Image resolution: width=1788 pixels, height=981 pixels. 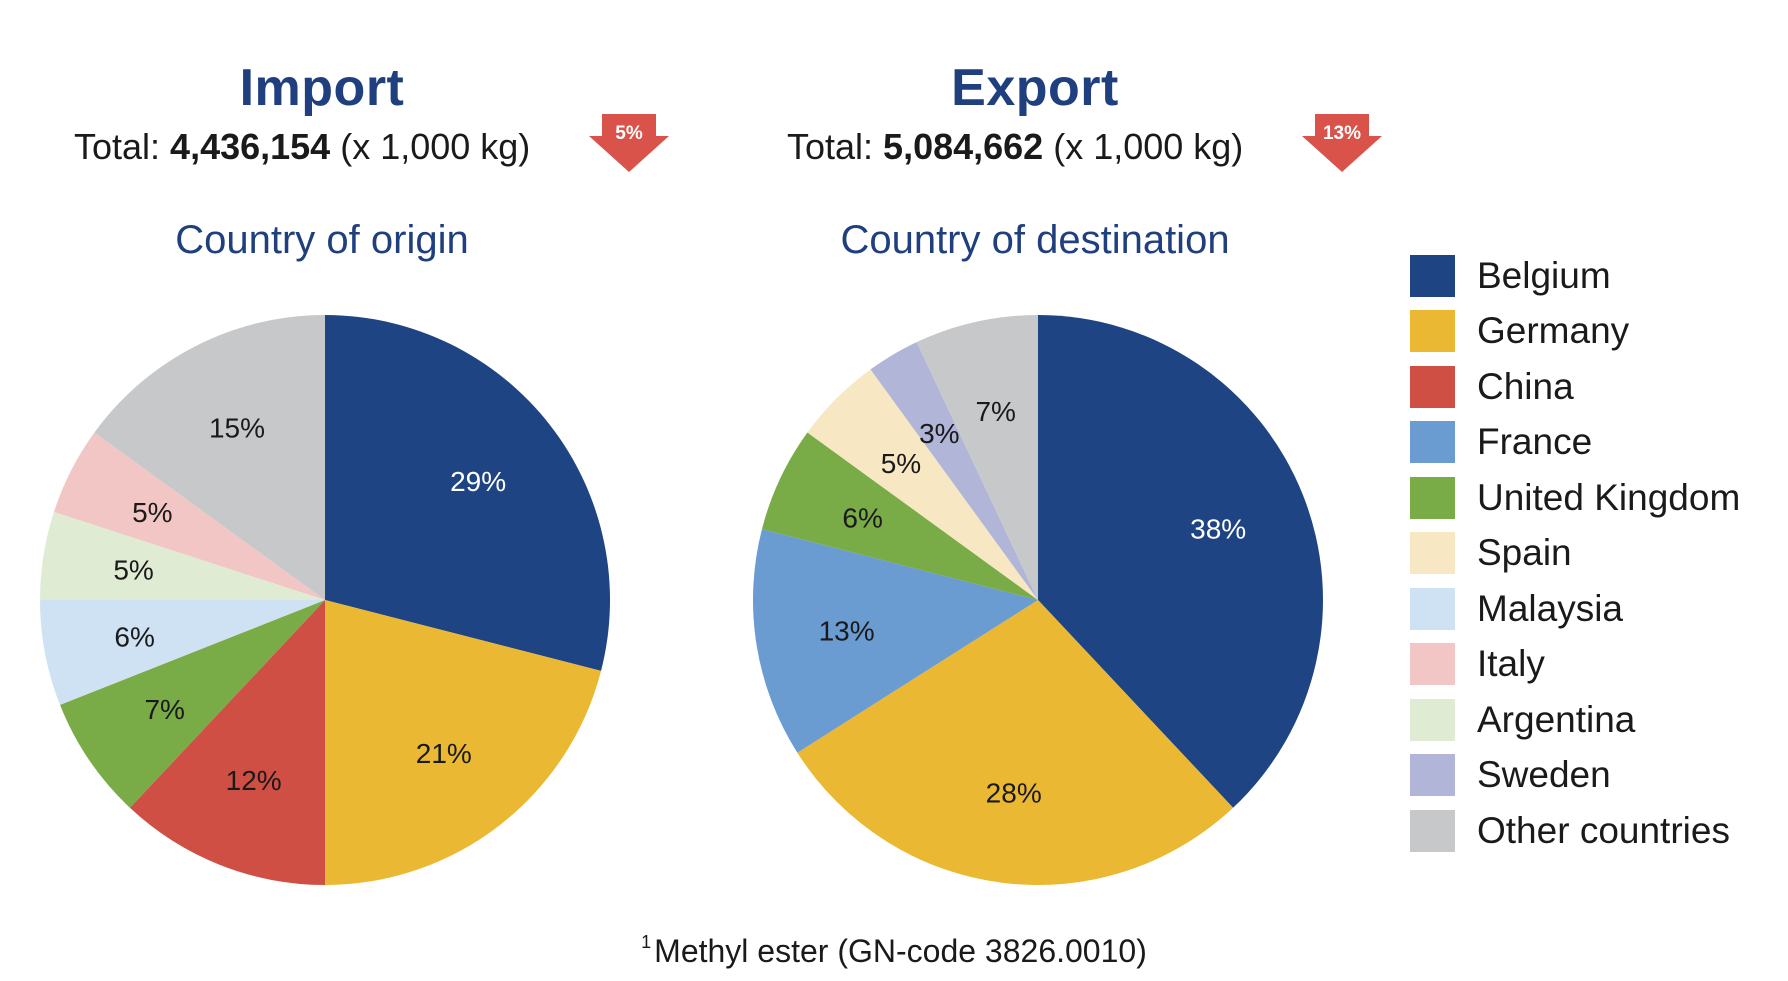 I want to click on export-slice-label: 5%, so click(x=901, y=463).